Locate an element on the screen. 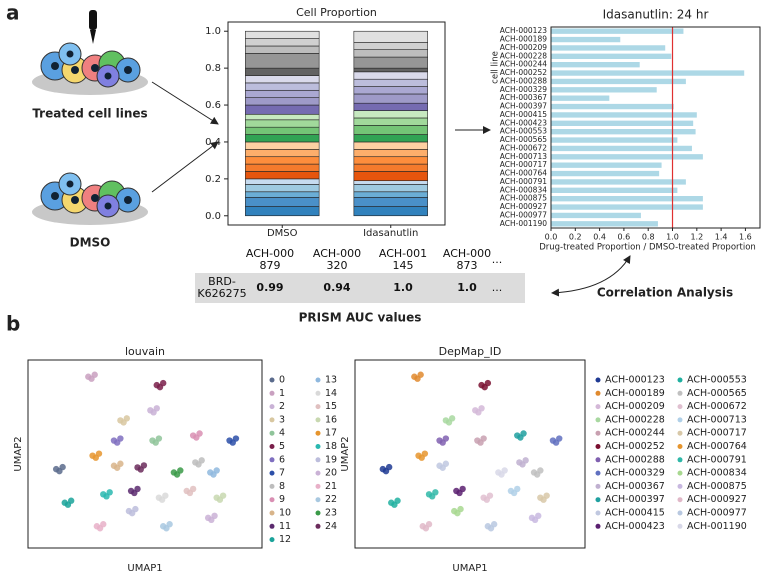 Image resolution: width=763 pixels, height=577 pixels. chart-title: Cell Proportion is located at coordinates (336, 12).